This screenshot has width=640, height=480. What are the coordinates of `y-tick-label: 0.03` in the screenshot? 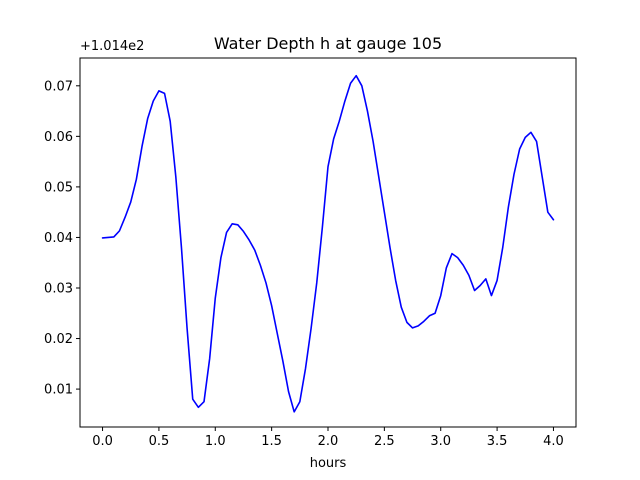 It's located at (58, 288).